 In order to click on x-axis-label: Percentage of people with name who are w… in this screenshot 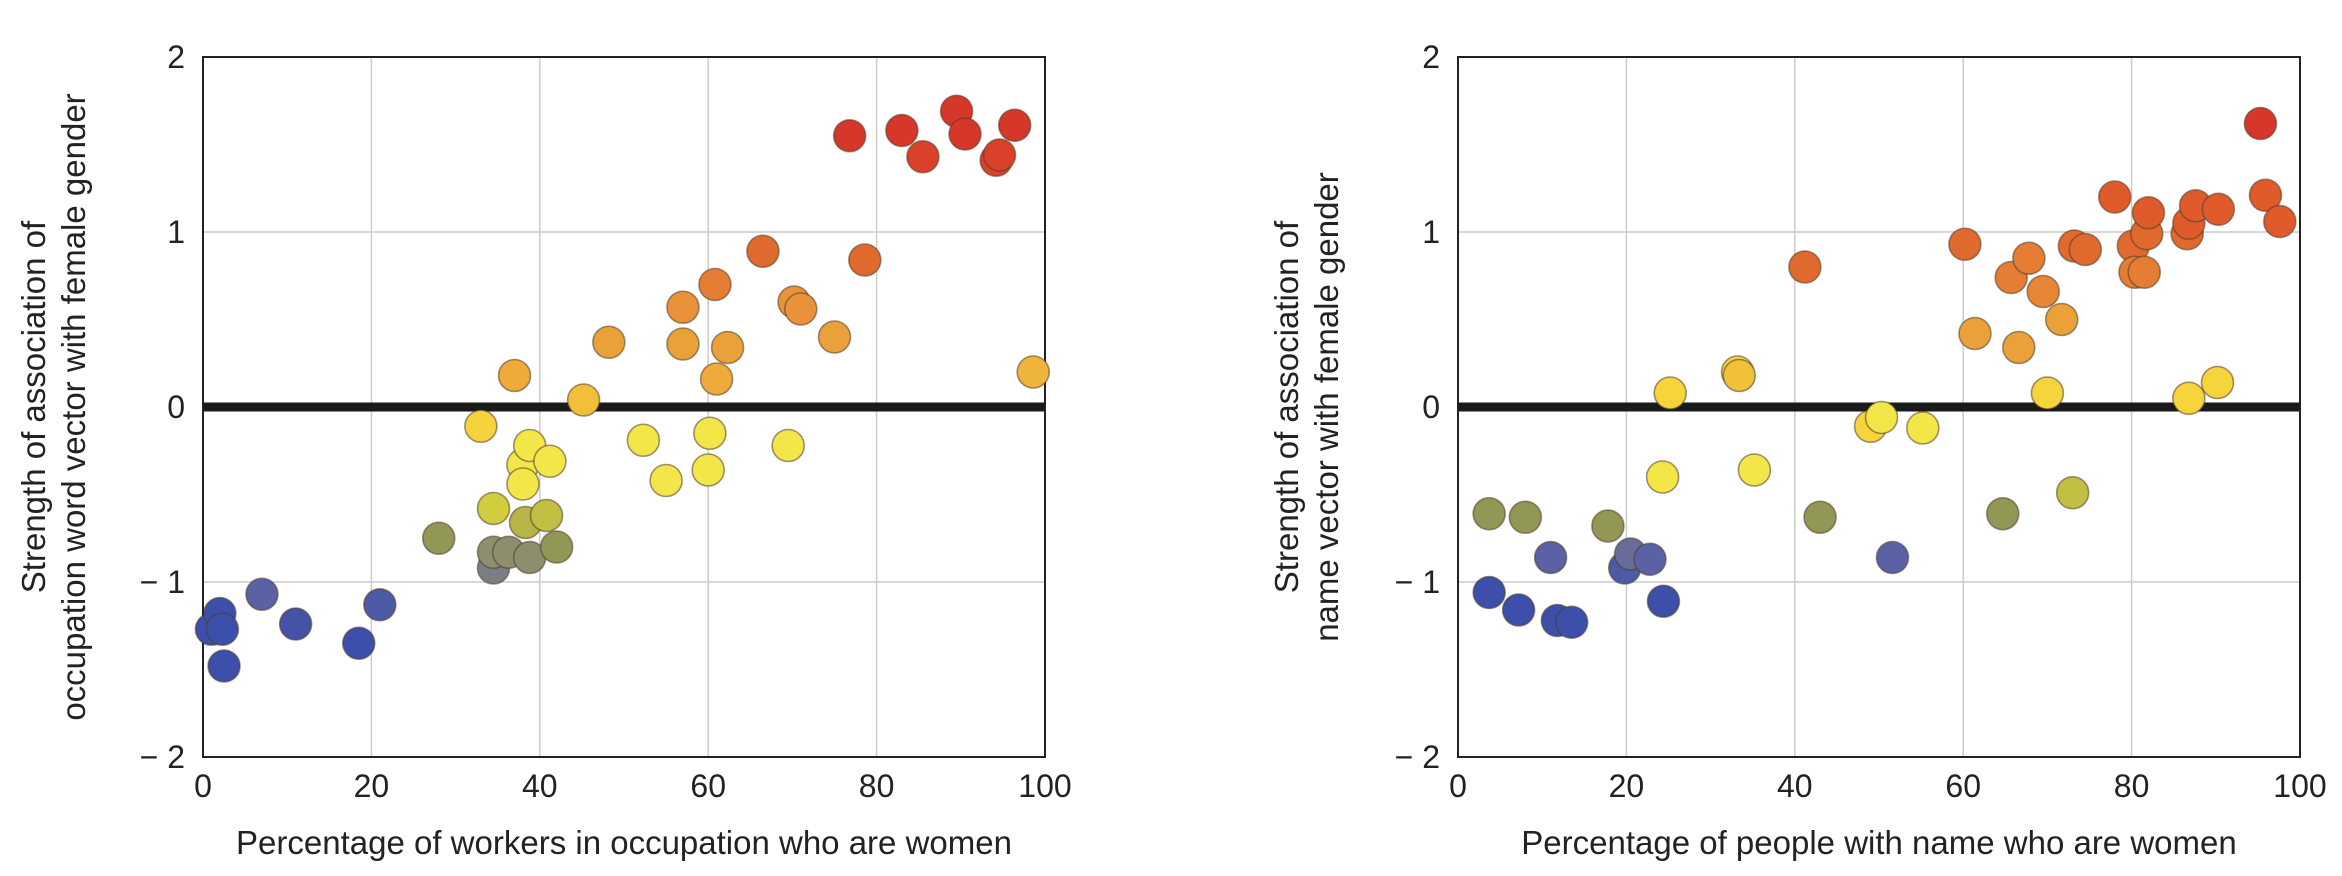, I will do `click(1878, 842)`.